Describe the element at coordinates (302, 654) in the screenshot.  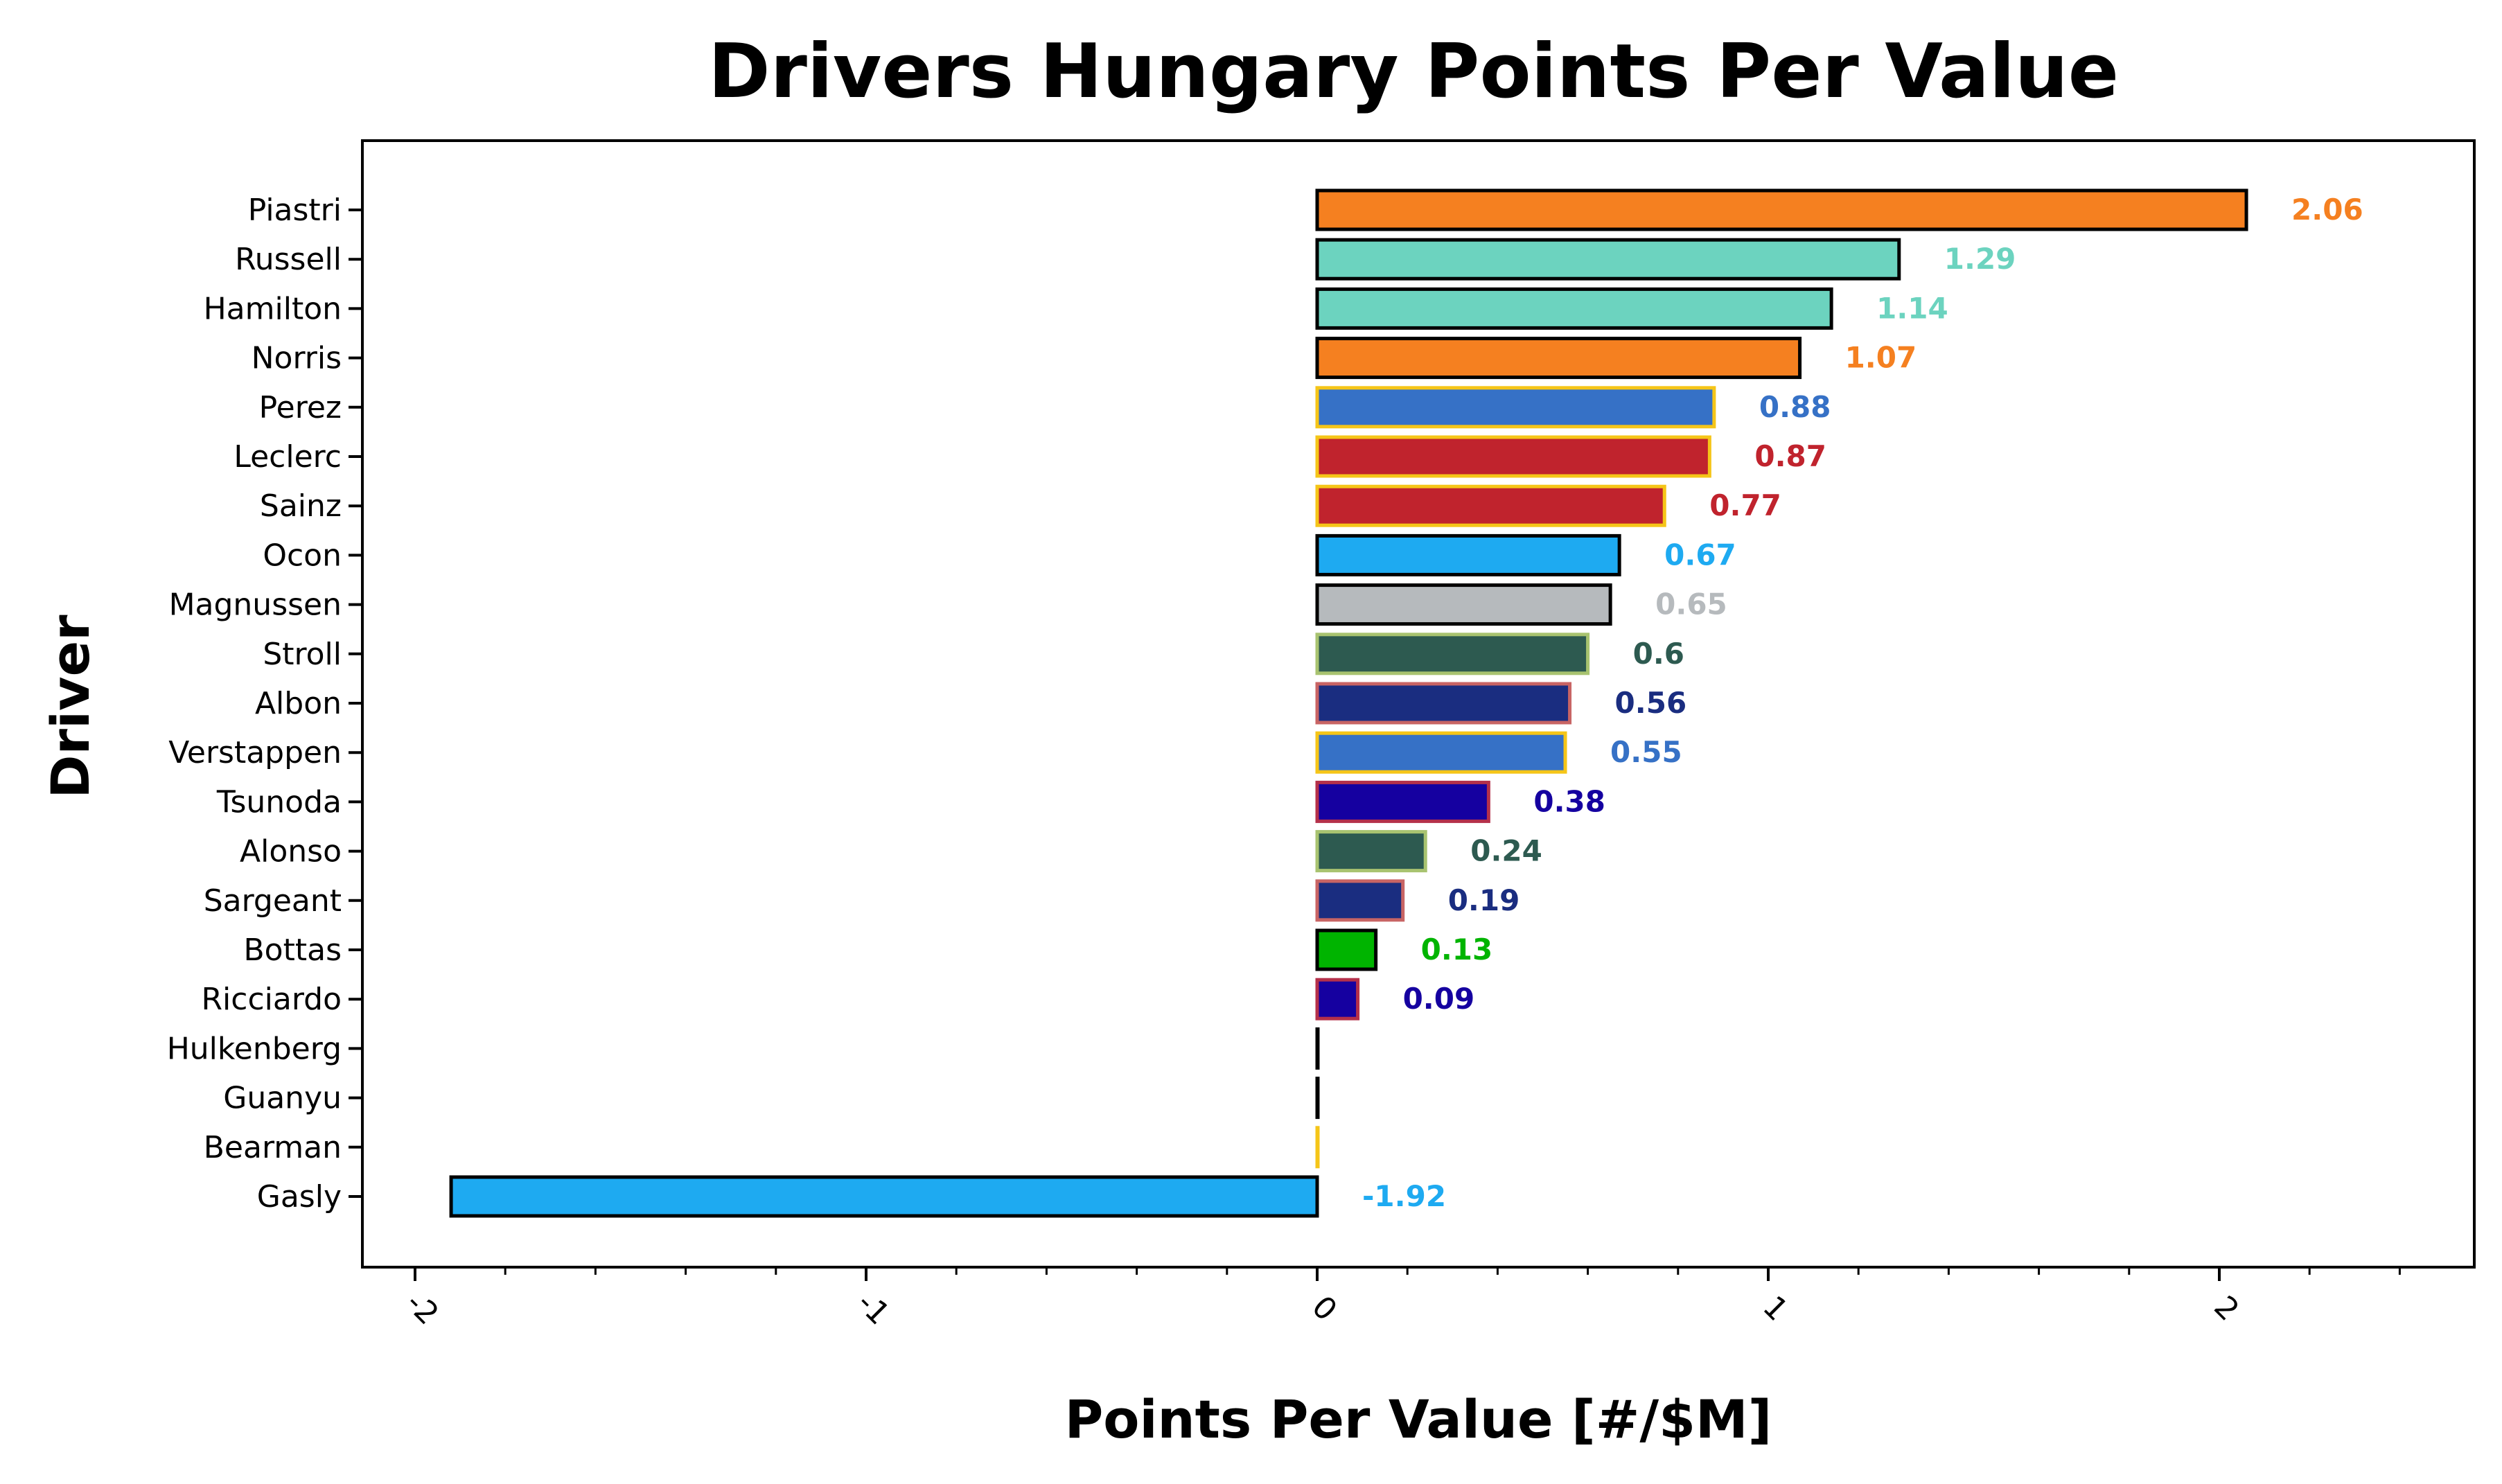
I see `y-tick-label: Stroll` at that location.